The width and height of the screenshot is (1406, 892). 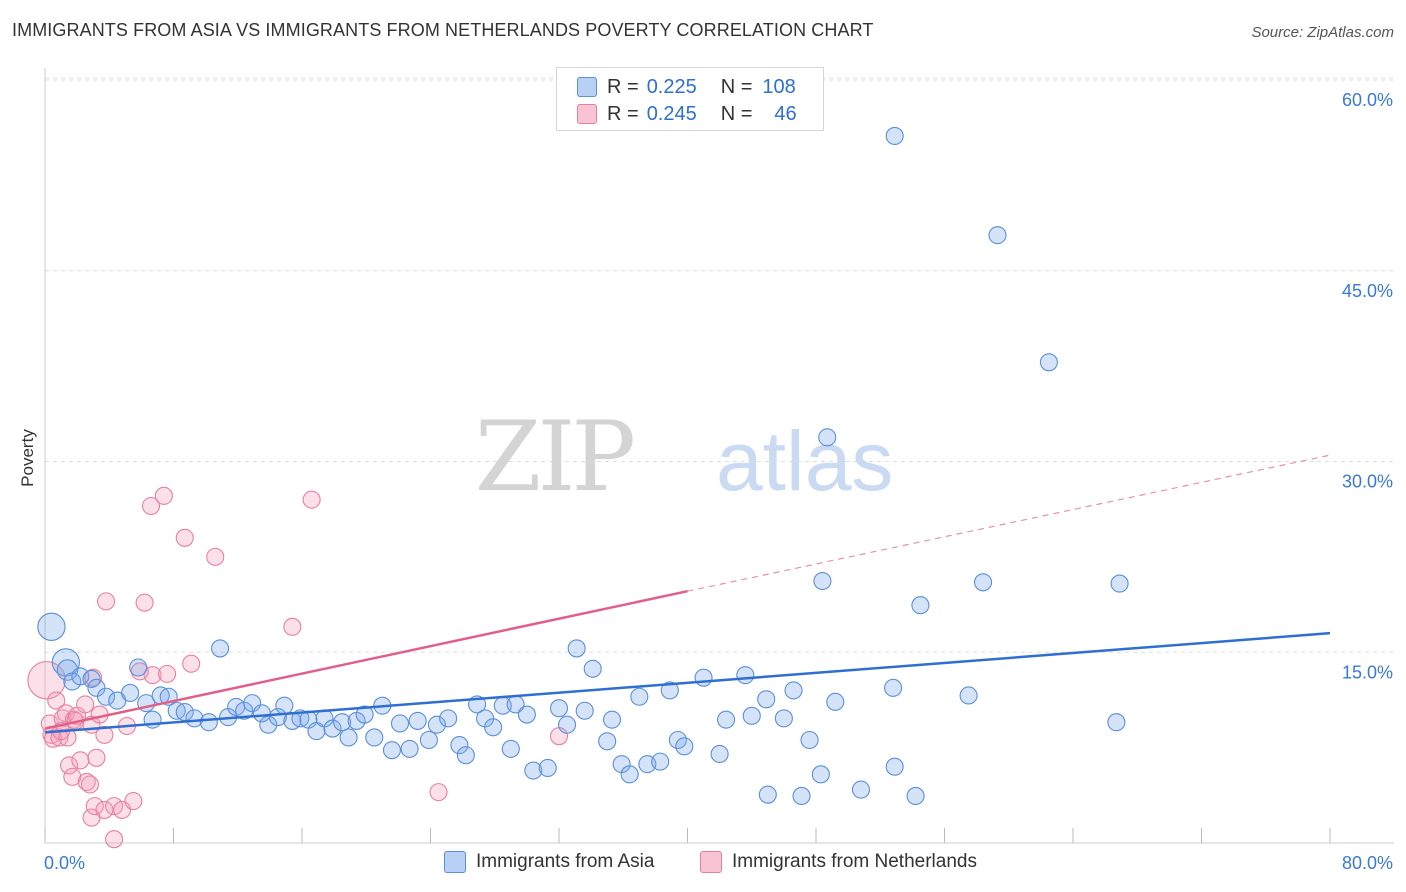 What do you see at coordinates (1367, 863) in the screenshot?
I see `x-tick-label: 80.0%` at bounding box center [1367, 863].